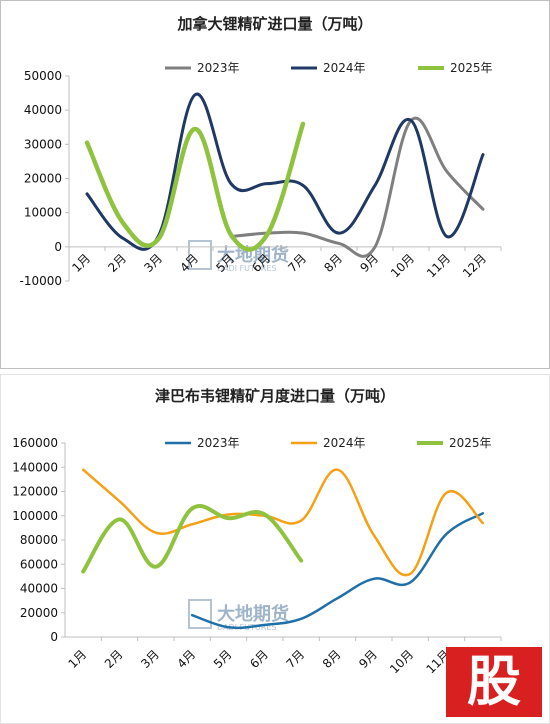  I want to click on chart-title: 加拿大锂精矿进口量（万吨）, so click(274, 24).